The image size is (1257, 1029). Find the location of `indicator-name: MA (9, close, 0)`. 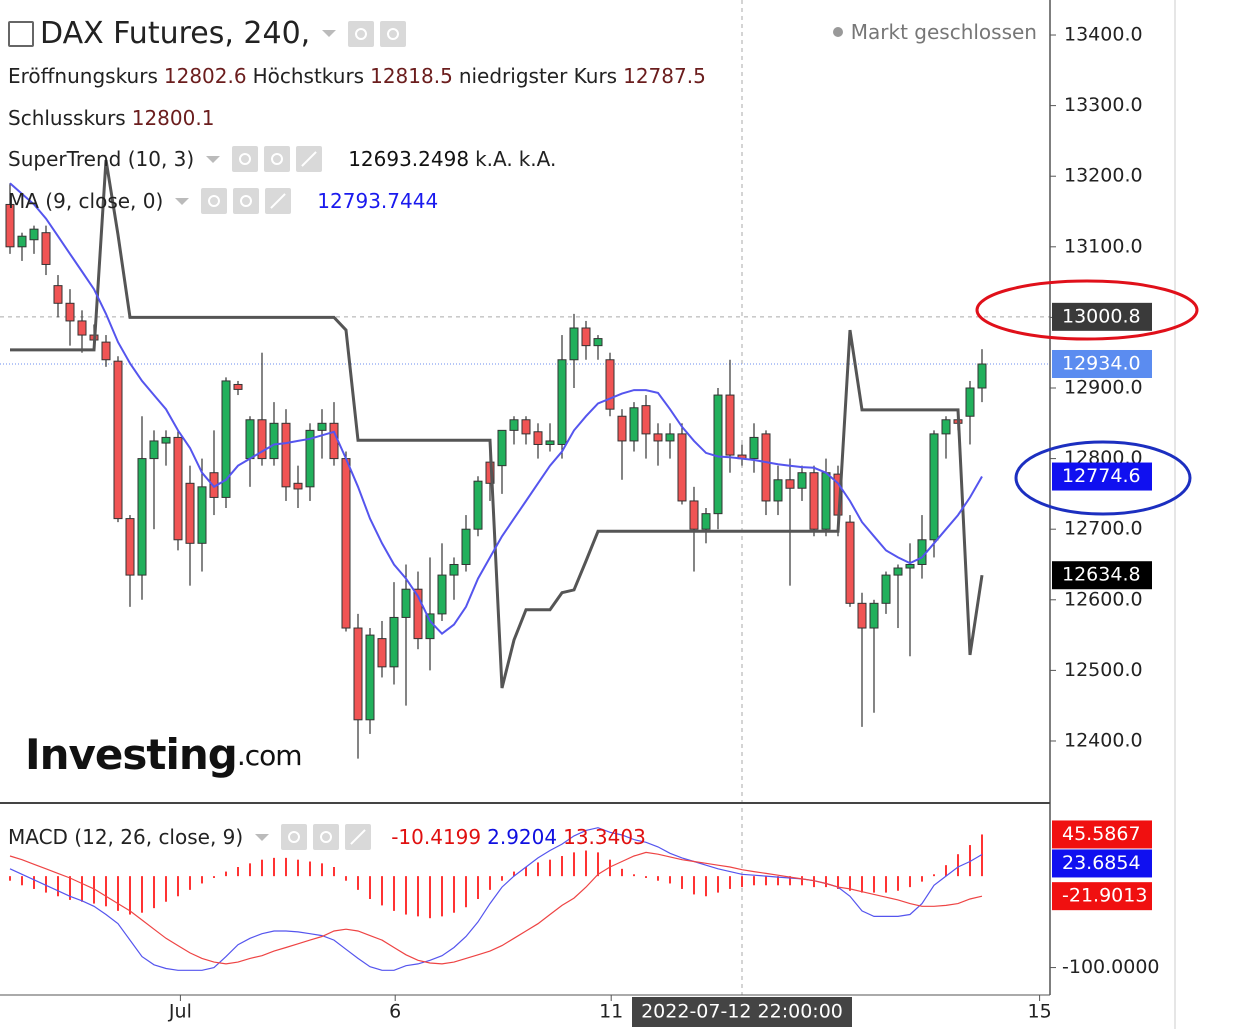

indicator-name: MA (9, close, 0) is located at coordinates (86, 201).